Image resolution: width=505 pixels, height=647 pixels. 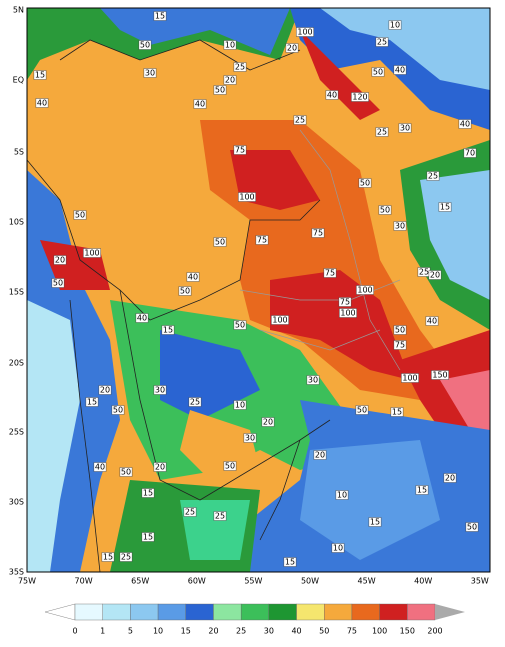 What do you see at coordinates (18, 10) in the screenshot?
I see `latitude-label: 5N` at bounding box center [18, 10].